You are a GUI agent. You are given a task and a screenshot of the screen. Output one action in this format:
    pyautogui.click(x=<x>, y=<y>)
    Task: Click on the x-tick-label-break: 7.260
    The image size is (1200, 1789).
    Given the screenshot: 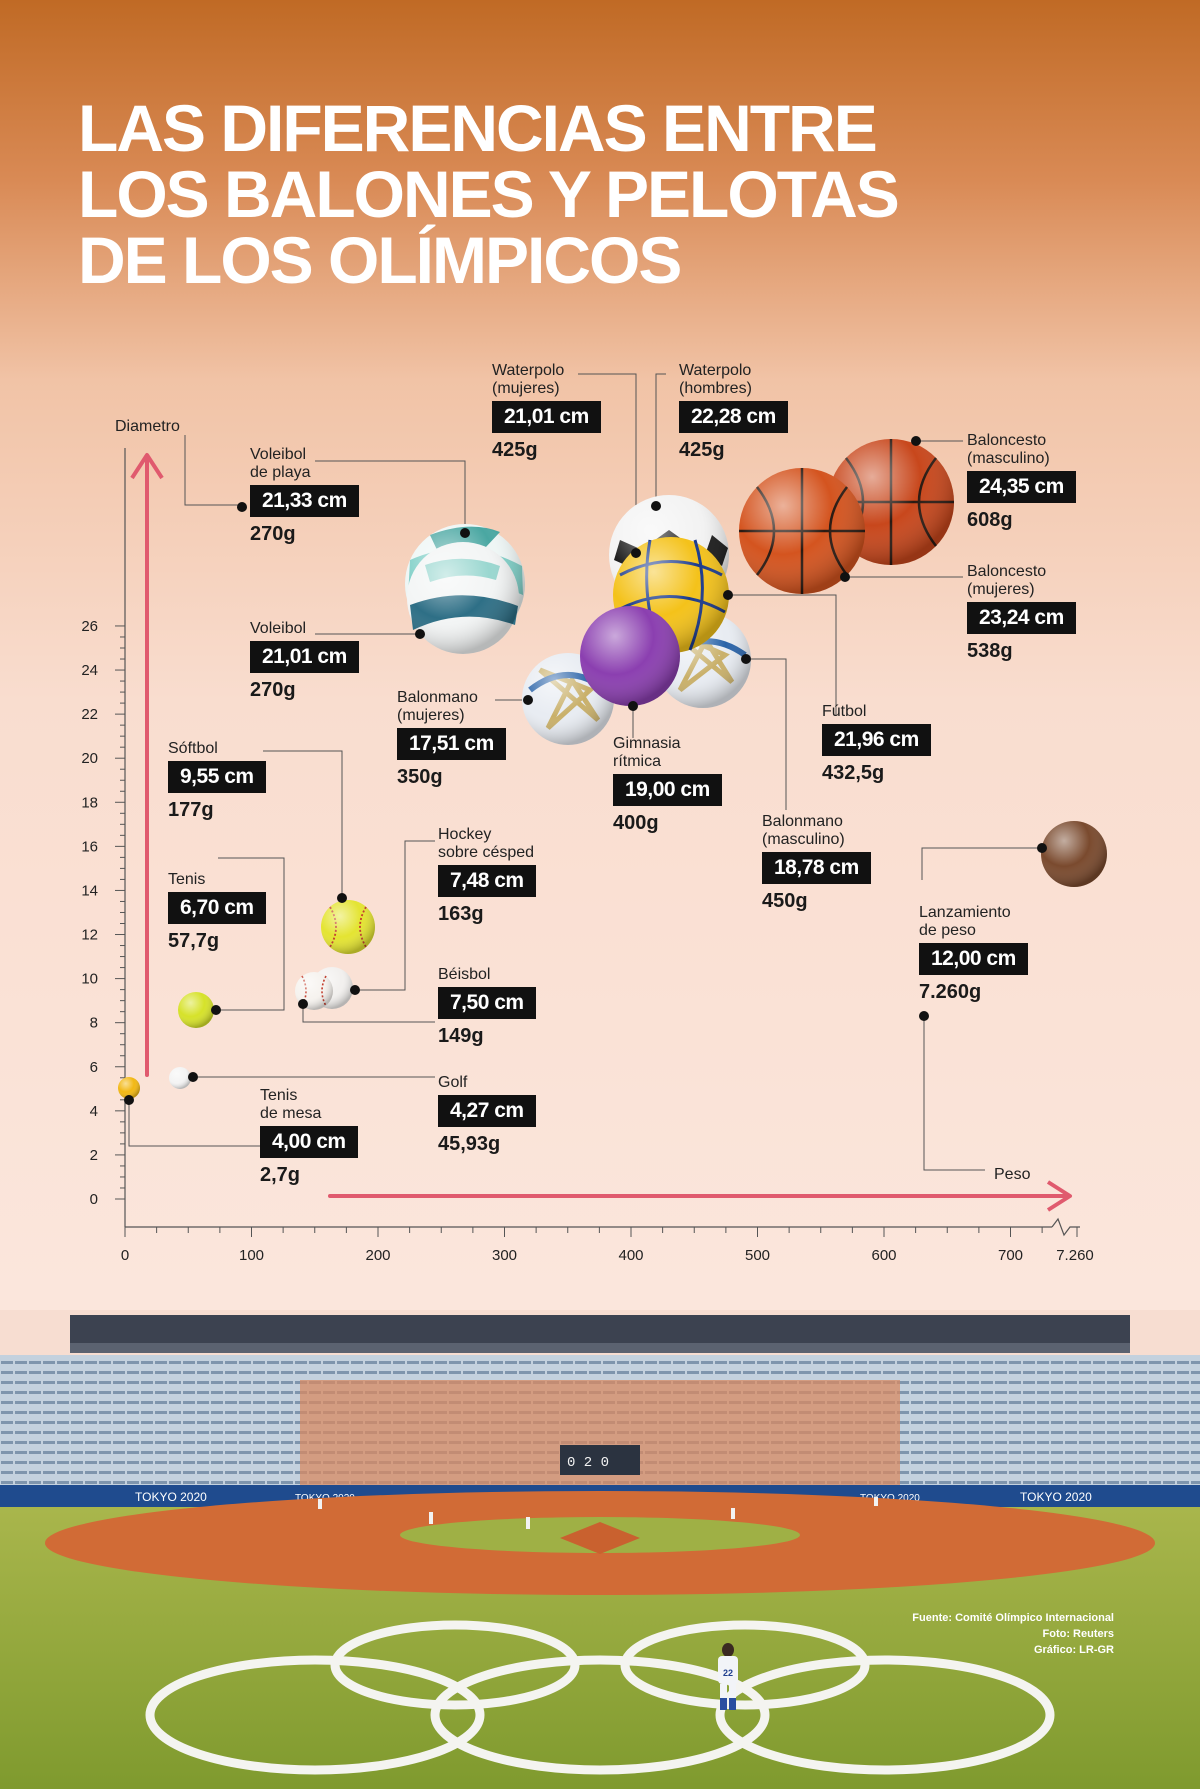 What is the action you would take?
    pyautogui.click(x=1075, y=1255)
    